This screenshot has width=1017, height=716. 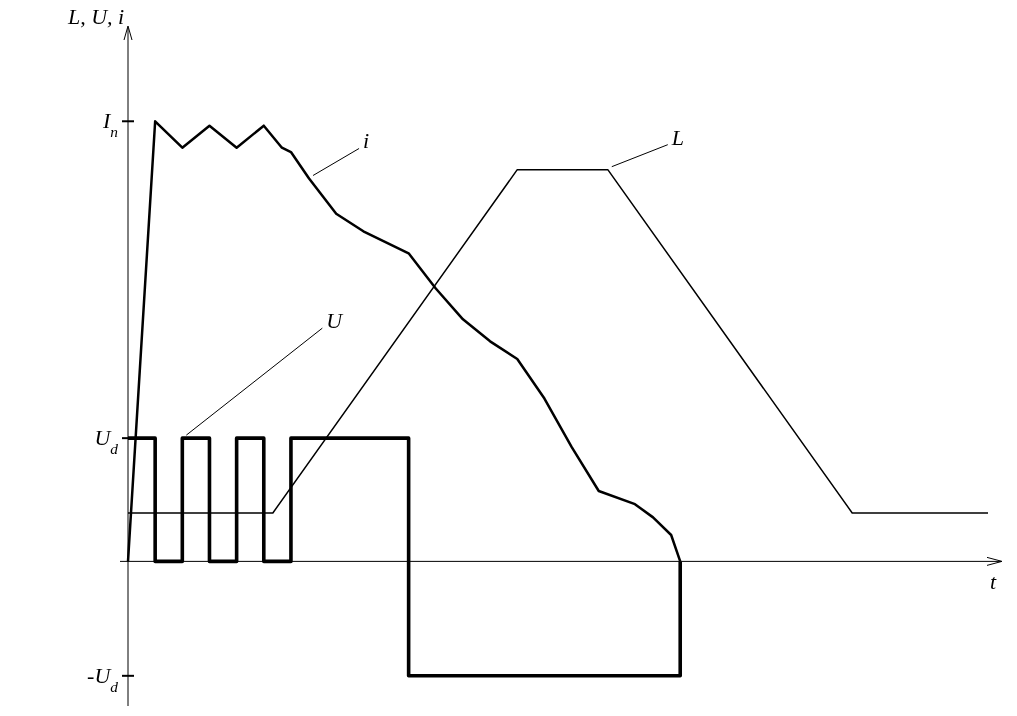 I want to click on text: I$_{п}$, so click(x=110, y=124).